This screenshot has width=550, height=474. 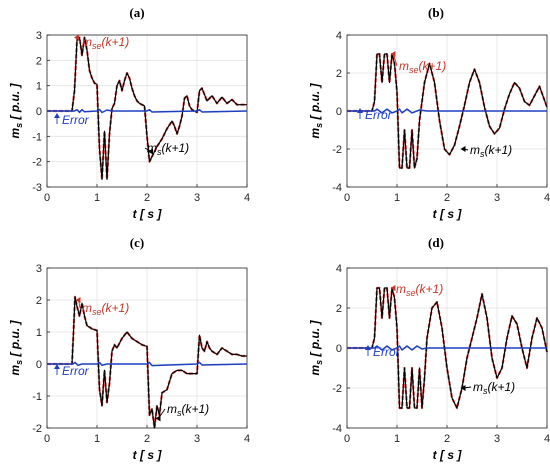 I want to click on panel-label: (c), so click(x=137, y=242).